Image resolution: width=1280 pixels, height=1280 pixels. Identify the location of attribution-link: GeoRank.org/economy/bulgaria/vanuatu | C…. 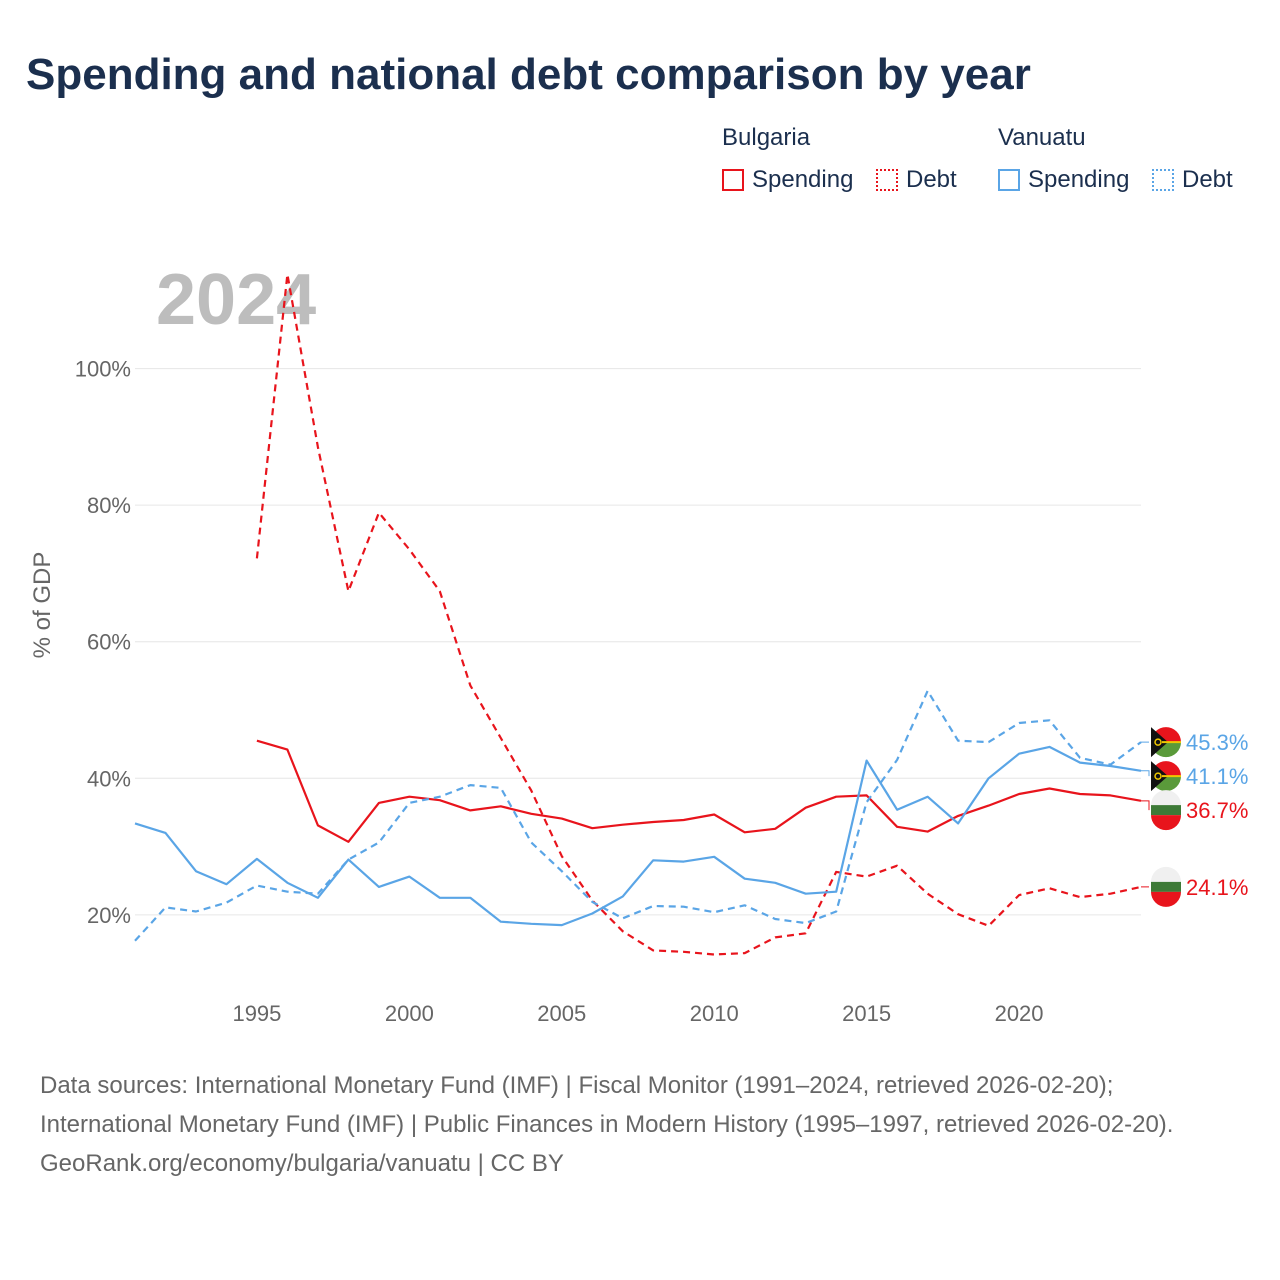
(302, 1163).